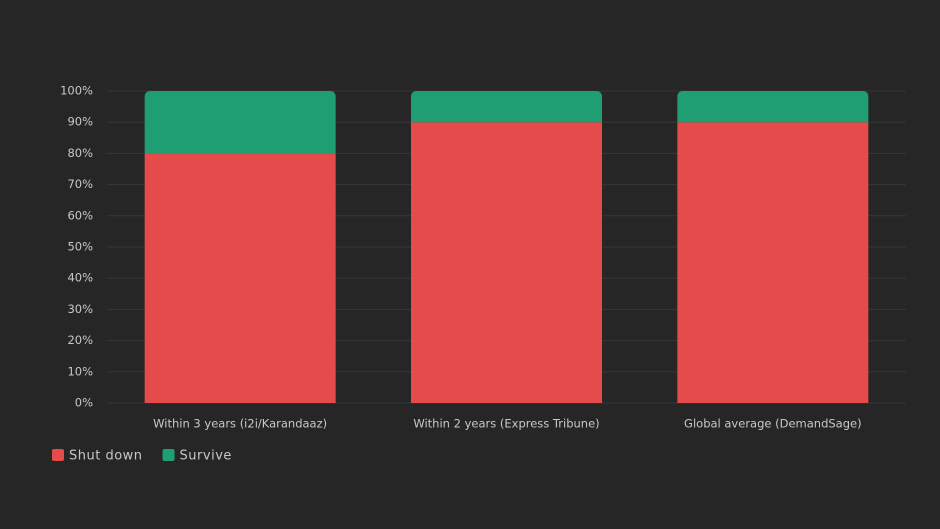 The height and width of the screenshot is (529, 940). I want to click on y-tick-label: 40%, so click(80, 278).